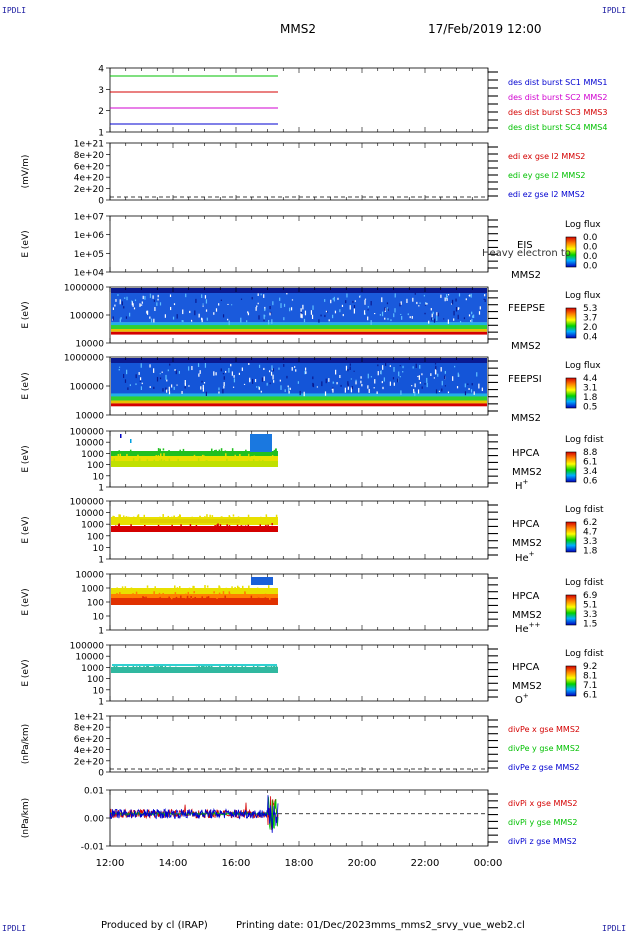  What do you see at coordinates (527, 615) in the screenshot?
I see `spacecraft-label: MMS2` at bounding box center [527, 615].